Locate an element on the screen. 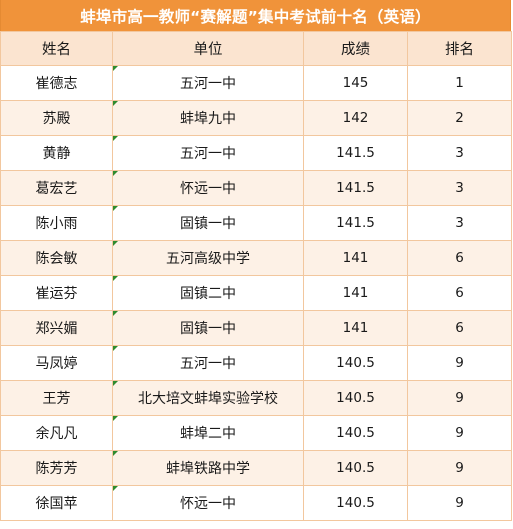 This screenshot has height=529, width=513. cell-unit: 北大培文蚌埠实验学校 is located at coordinates (208, 398).